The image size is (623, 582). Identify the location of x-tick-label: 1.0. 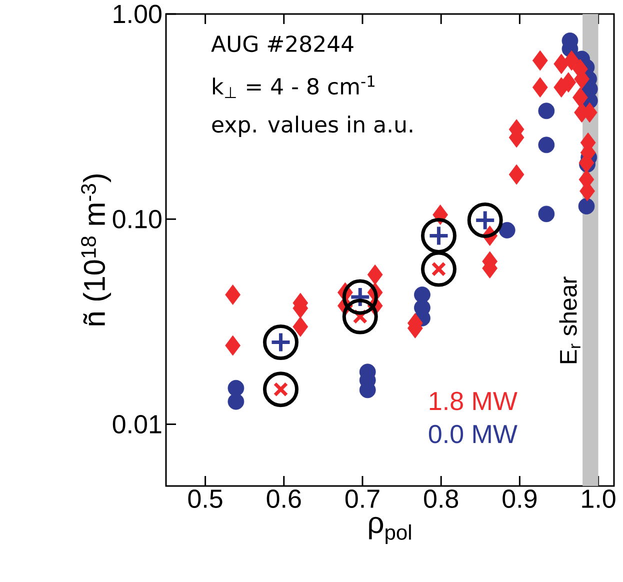
(599, 499).